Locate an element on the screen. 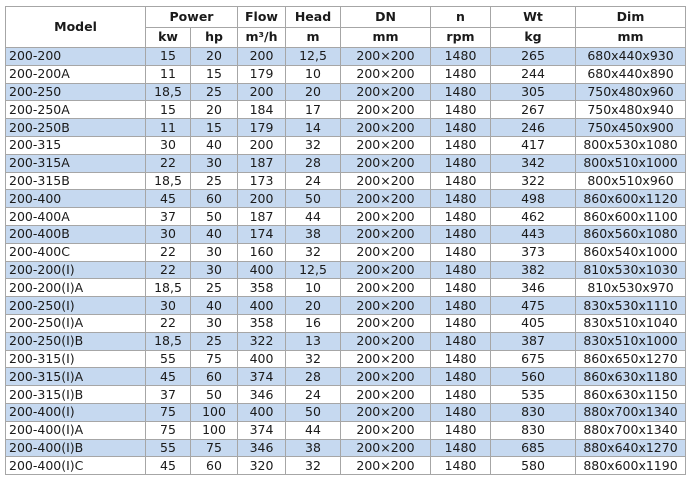 Image resolution: width=699 pixels, height=500 pixels. cell-model: 200-400A is located at coordinates (75, 216).